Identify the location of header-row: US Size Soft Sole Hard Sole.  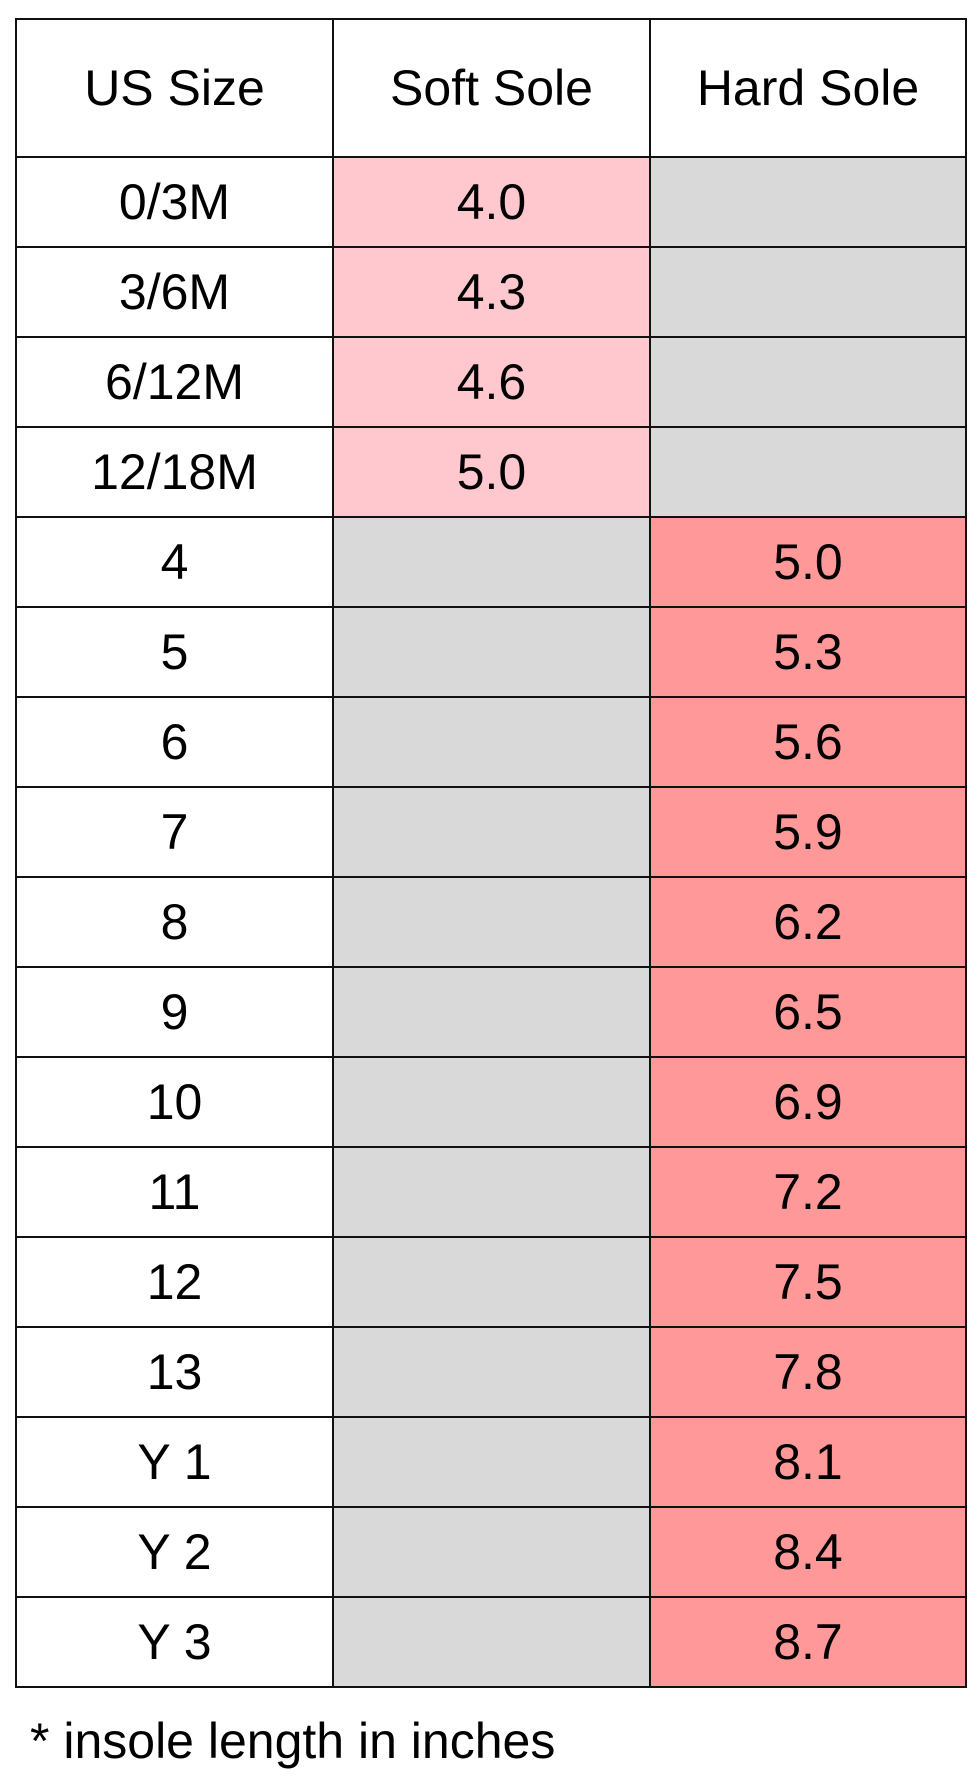
(491, 88).